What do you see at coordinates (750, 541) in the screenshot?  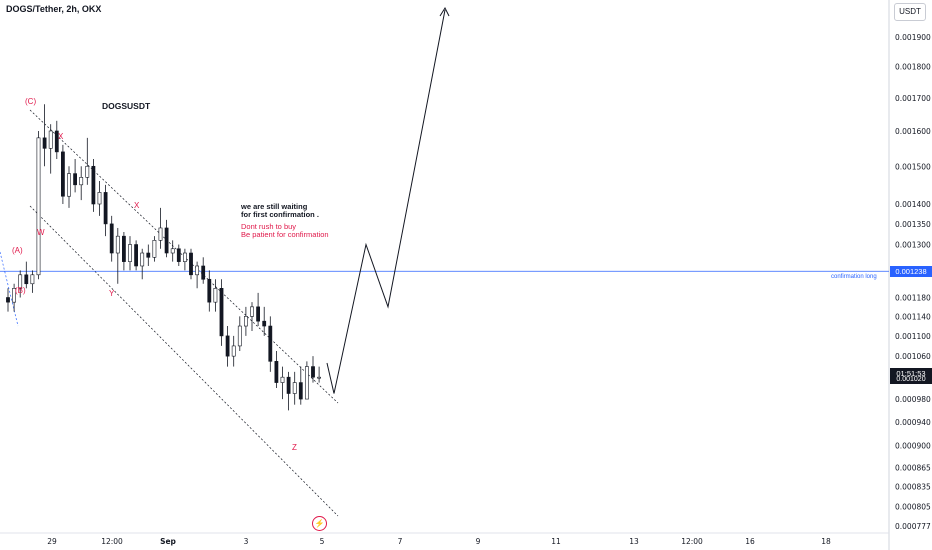 I see `x-tick-label: 16` at bounding box center [750, 541].